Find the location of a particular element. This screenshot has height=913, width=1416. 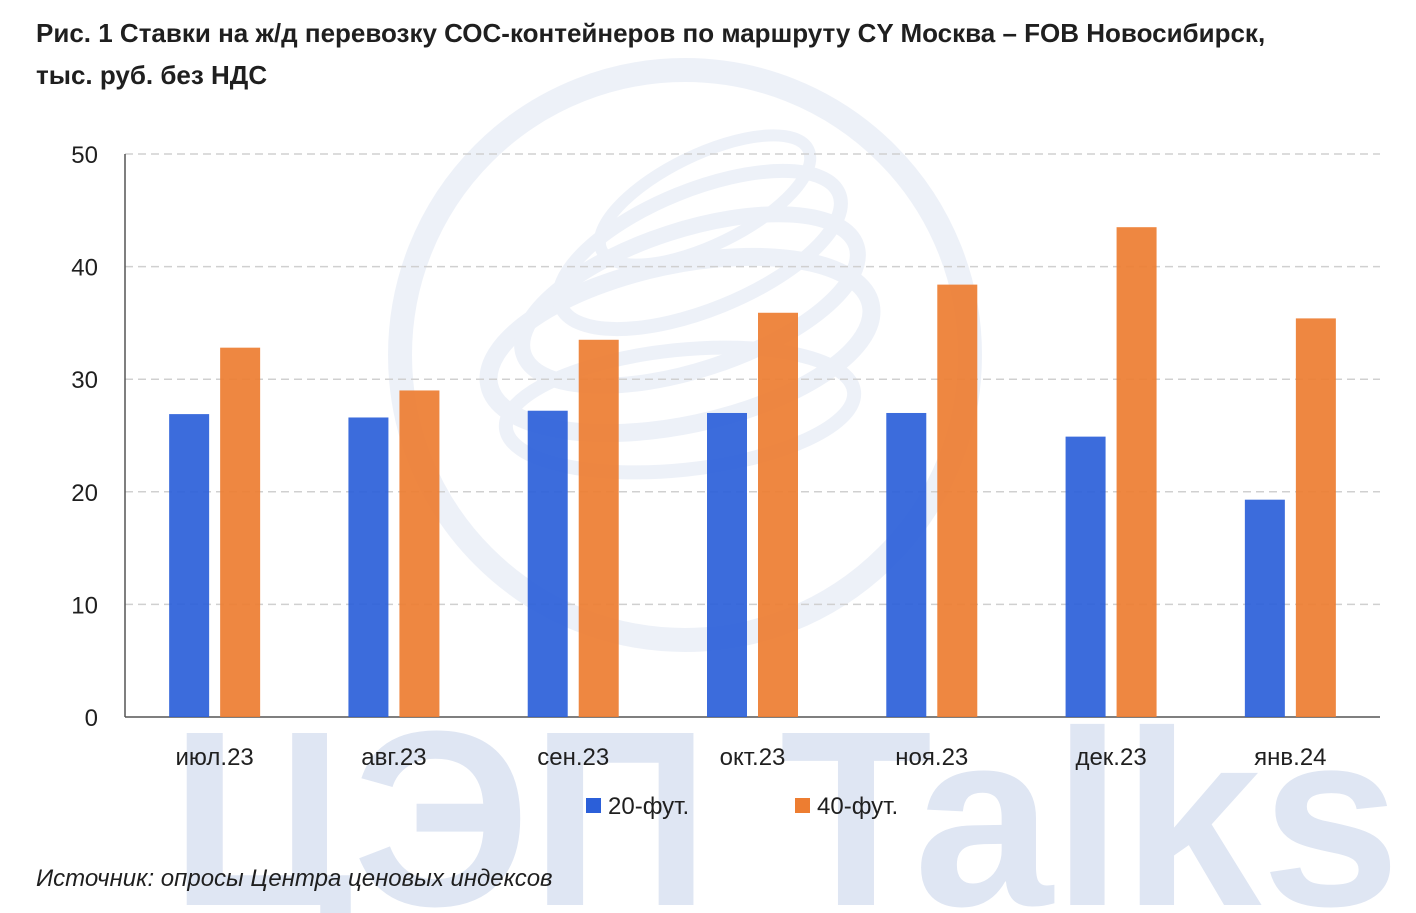

x-tick-label: янв.24 is located at coordinates (1290, 757).